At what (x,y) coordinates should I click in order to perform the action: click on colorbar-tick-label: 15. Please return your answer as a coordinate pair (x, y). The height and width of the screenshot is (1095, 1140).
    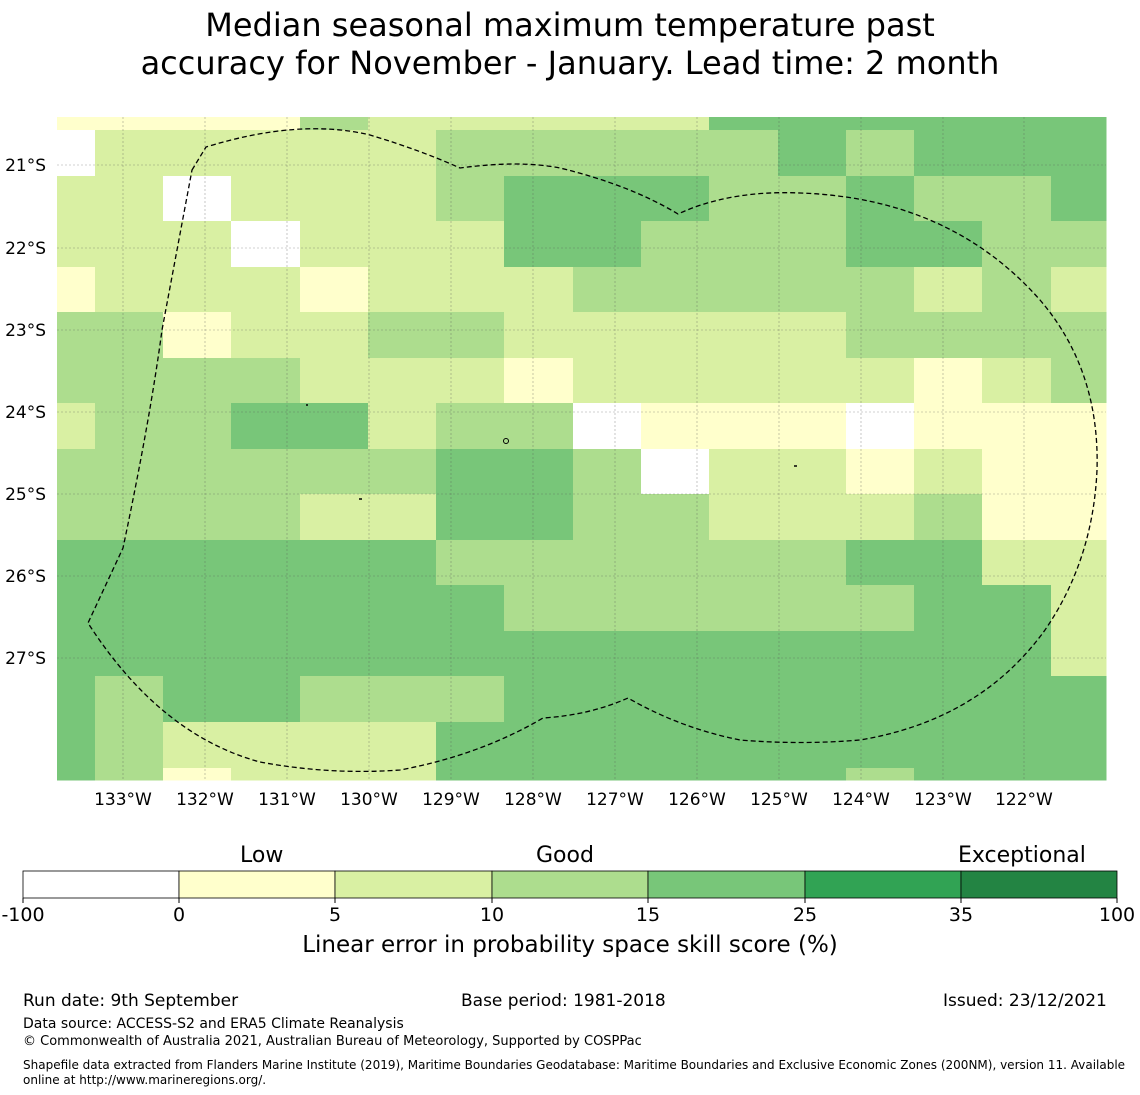
    Looking at the image, I should click on (648, 915).